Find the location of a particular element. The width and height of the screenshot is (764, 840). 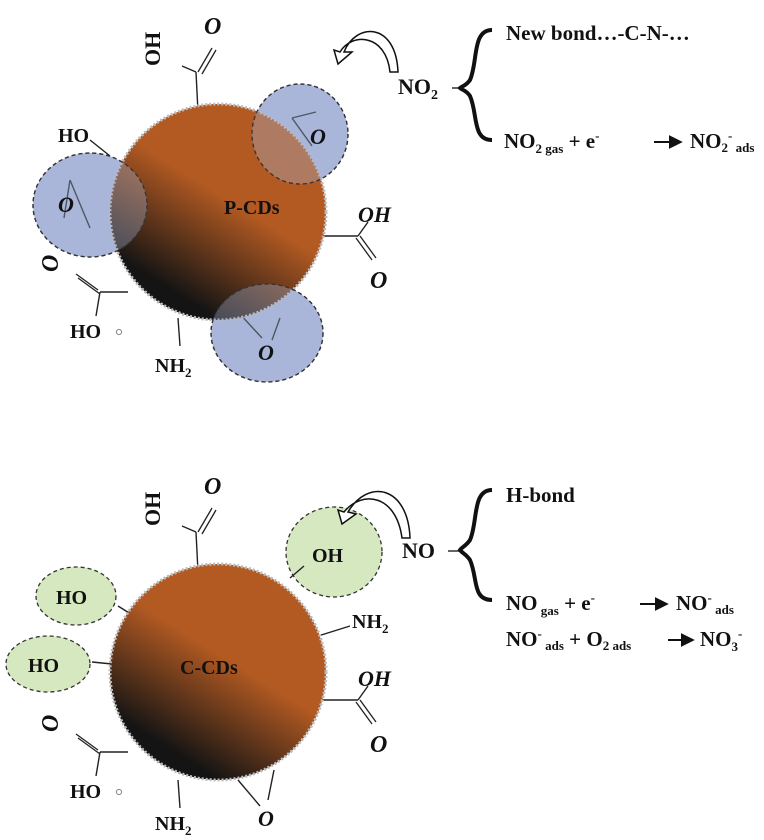

reaction-h-bond: H-bond is located at coordinates (540, 495).